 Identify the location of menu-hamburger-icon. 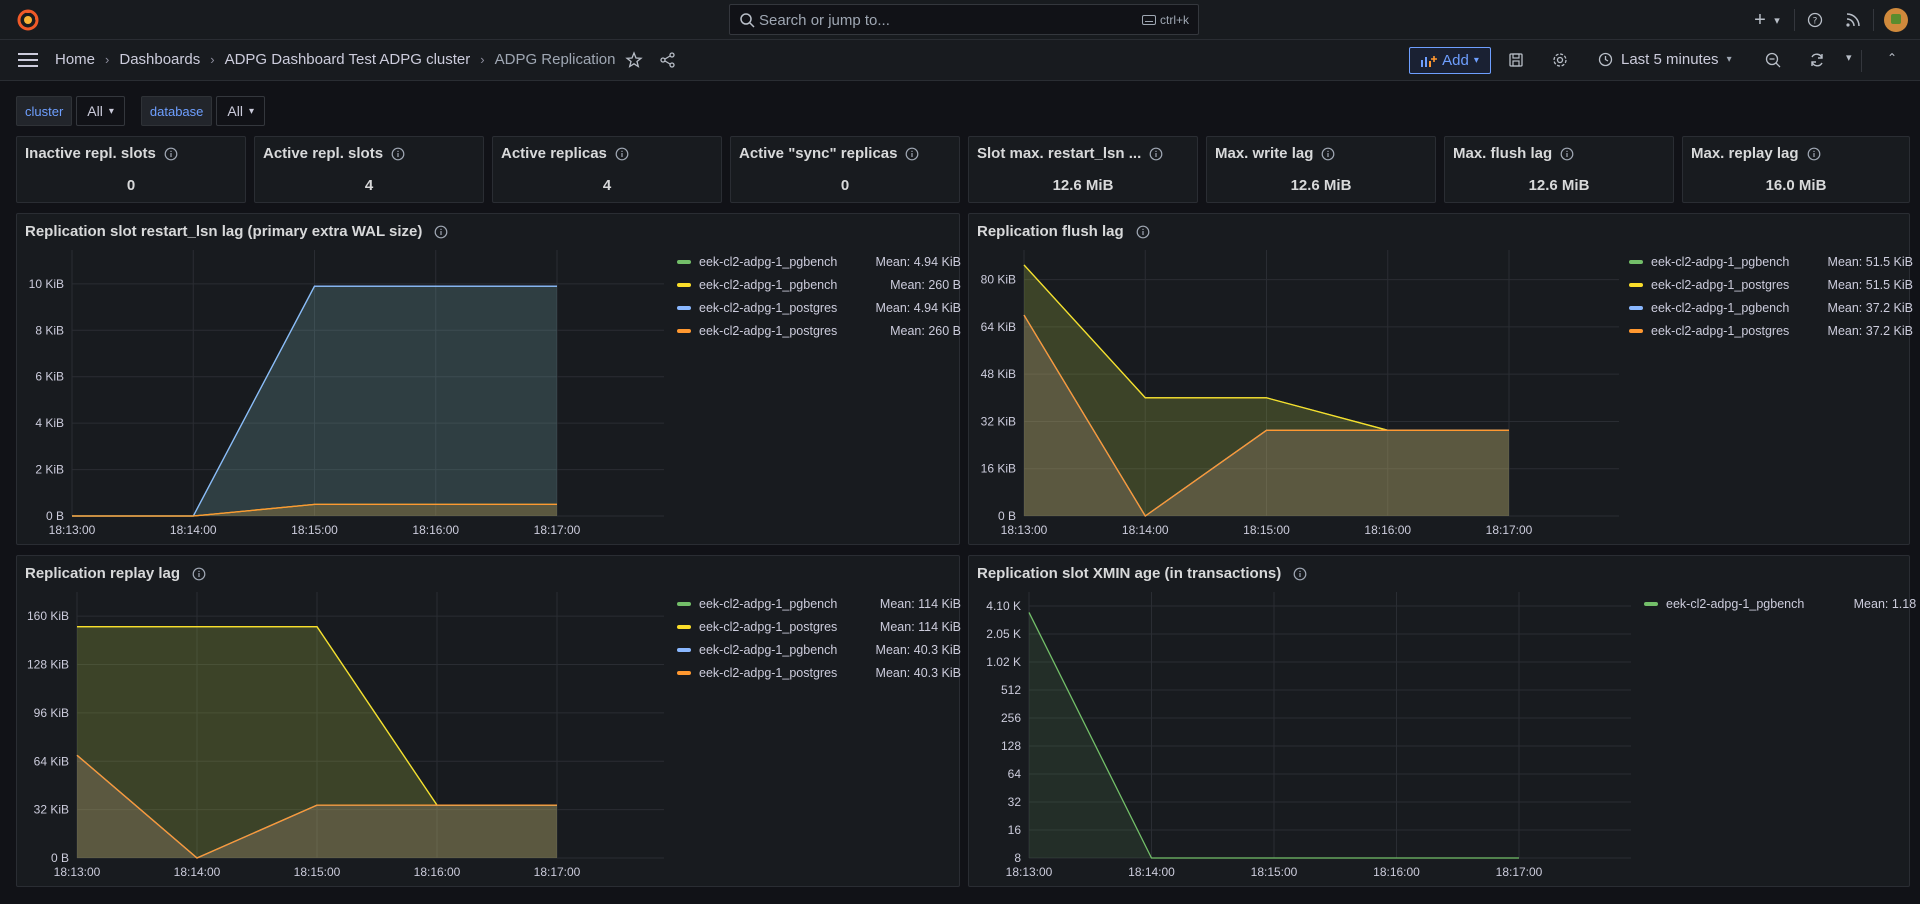
(28, 60).